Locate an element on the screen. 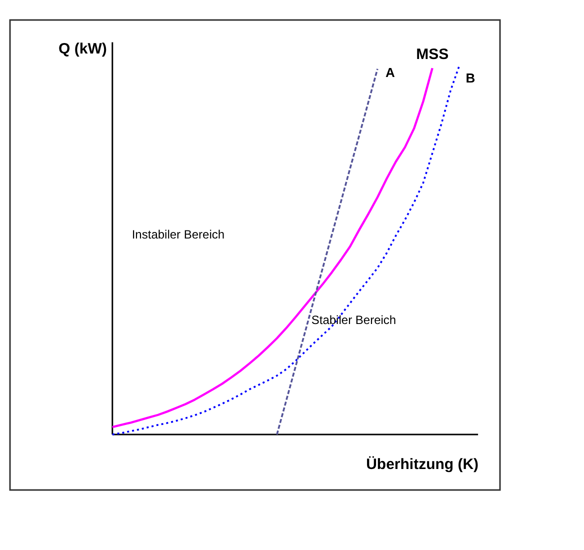  x-axis-title: Überhitzung (K) is located at coordinates (422, 464).